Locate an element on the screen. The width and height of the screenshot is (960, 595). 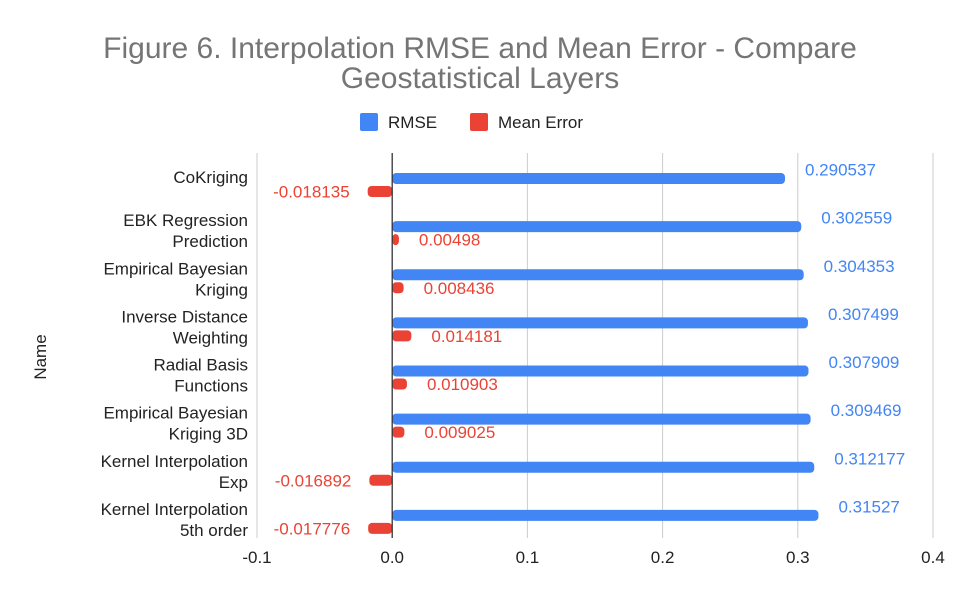
data-label-mean-error: 0.014181 is located at coordinates (466, 336).